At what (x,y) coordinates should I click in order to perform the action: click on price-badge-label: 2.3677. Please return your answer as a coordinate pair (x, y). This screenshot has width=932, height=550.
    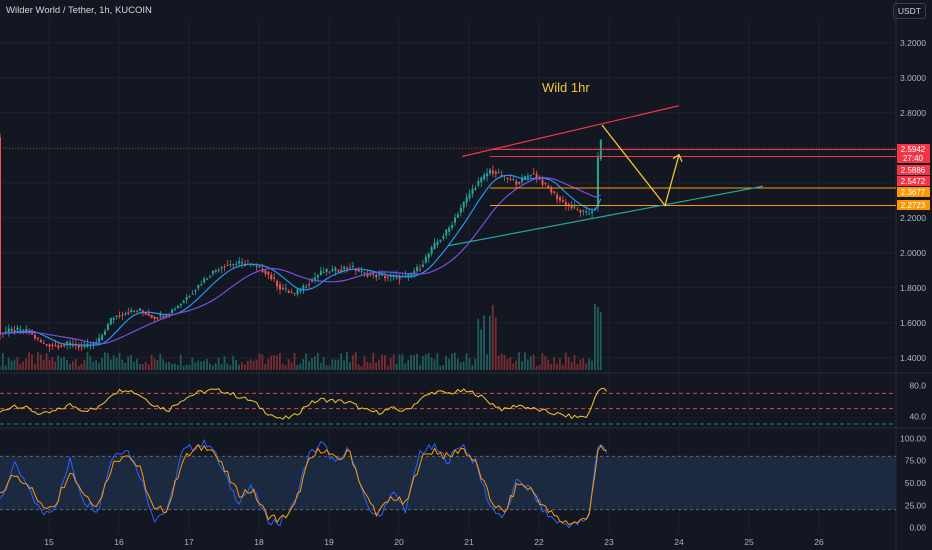
    Looking at the image, I should click on (913, 192).